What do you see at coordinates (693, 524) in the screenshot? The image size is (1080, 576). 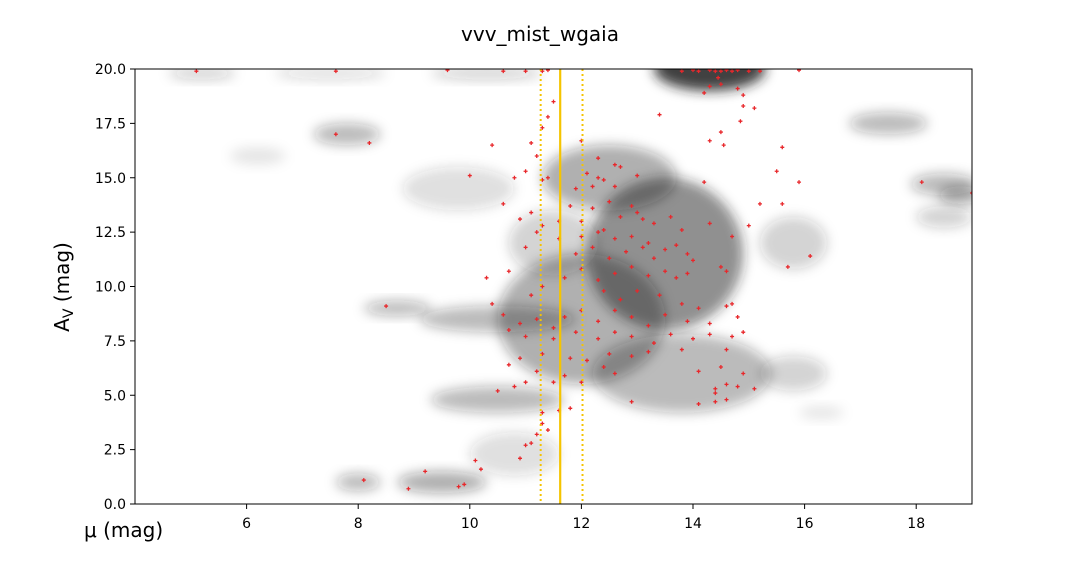 I see `x-tick-label: 14` at bounding box center [693, 524].